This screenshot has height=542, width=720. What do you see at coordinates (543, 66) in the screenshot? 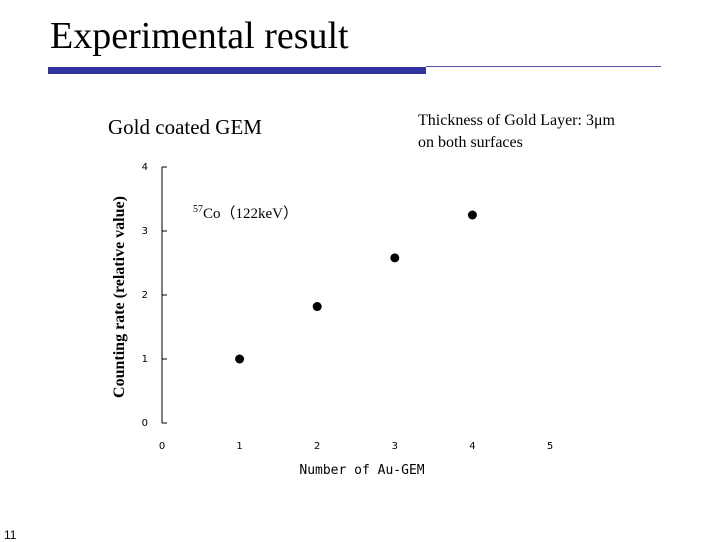
I see `title-underline-rule` at bounding box center [543, 66].